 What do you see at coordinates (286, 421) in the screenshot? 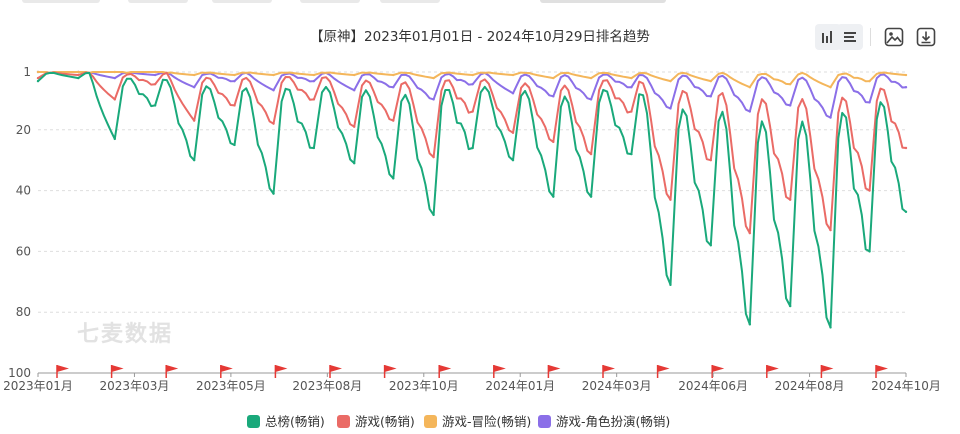
I see `legend-item: 总榜(畅销)` at bounding box center [286, 421].